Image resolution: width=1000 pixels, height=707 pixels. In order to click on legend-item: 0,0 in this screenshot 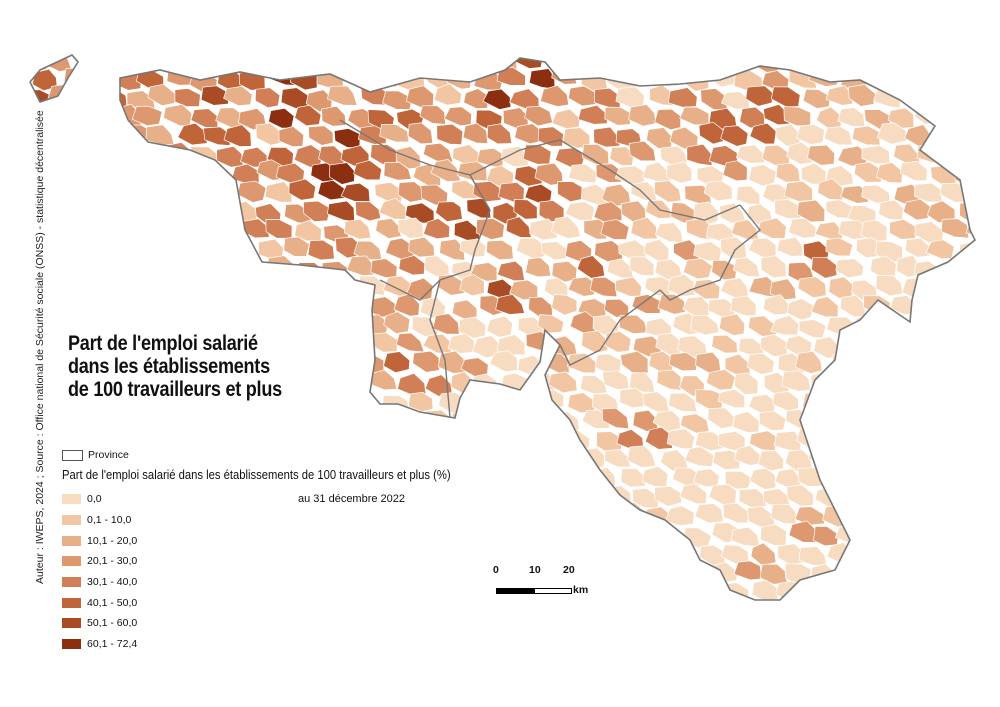, I will do `click(99, 499)`.